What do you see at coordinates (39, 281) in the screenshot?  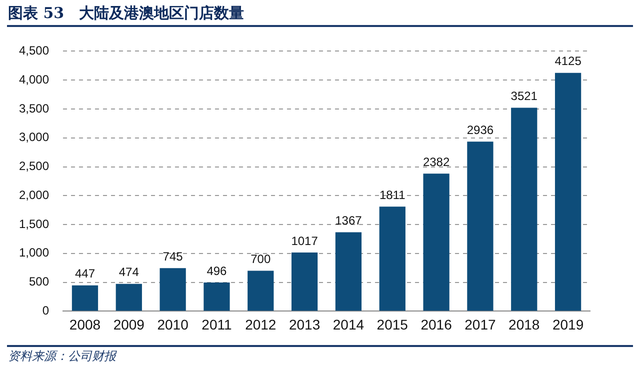 I see `y-tick-label: 500` at bounding box center [39, 281].